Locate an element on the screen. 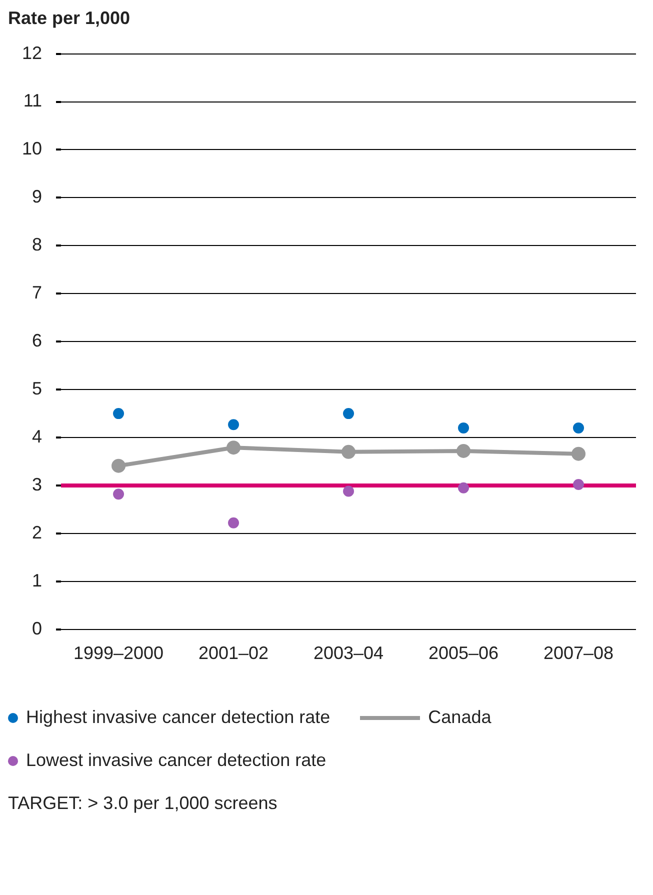 This screenshot has height=895, width=653. y-tick-label: 2 is located at coordinates (37, 532).